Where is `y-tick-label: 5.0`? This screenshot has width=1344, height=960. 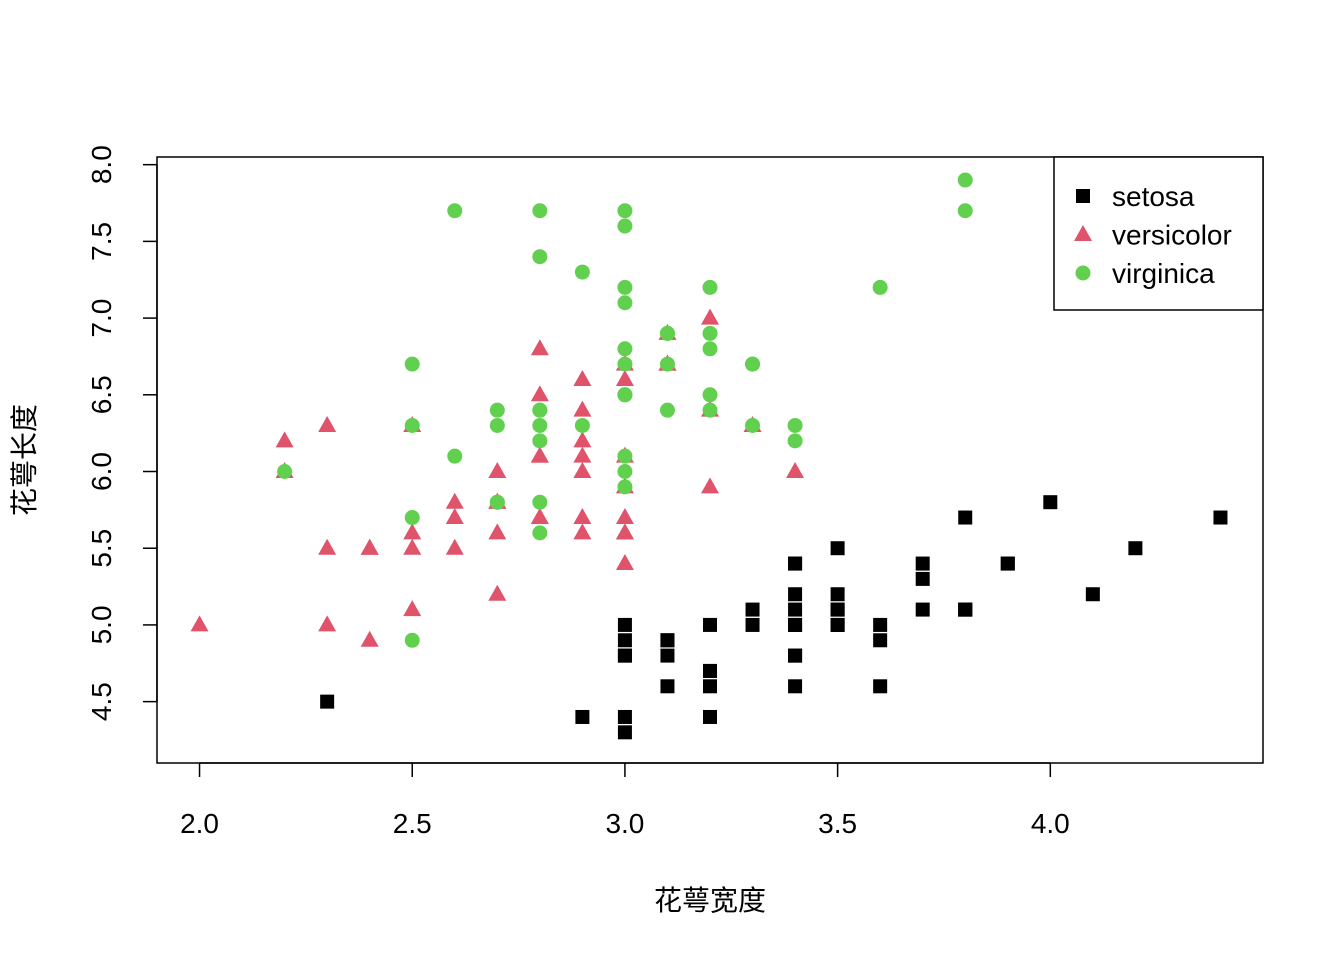
y-tick-label: 5.0 is located at coordinates (101, 624).